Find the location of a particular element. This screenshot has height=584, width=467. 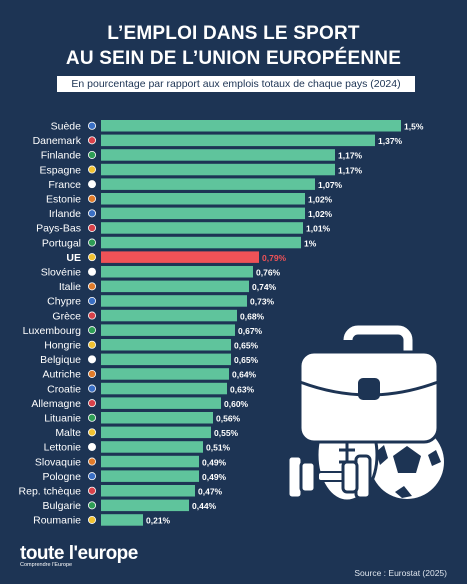

sport-illustration is located at coordinates (365, 414).